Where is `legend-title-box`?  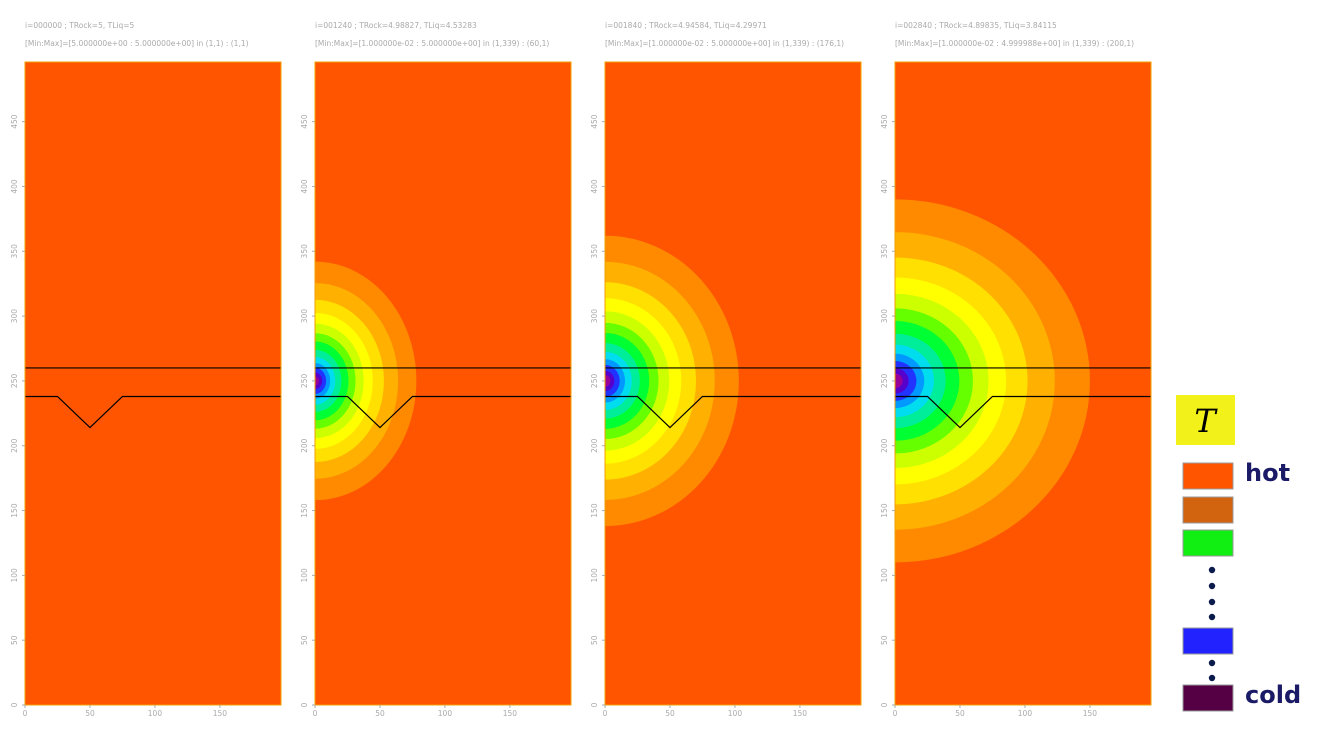
legend-title-box is located at coordinates (1205, 420).